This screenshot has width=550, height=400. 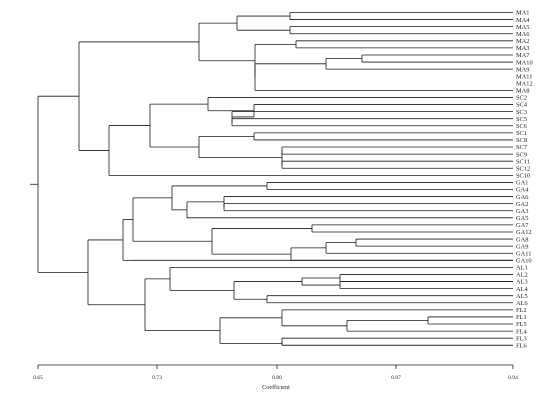 What do you see at coordinates (521, 119) in the screenshot?
I see `leaf-label: SC5` at bounding box center [521, 119].